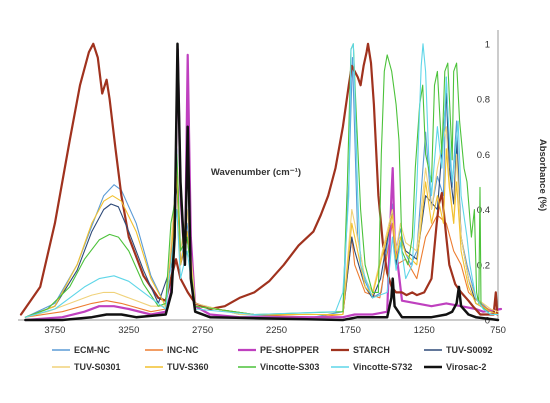 The height and width of the screenshot is (403, 550). Describe the element at coordinates (54, 330) in the screenshot. I see `x-tick-label: 3750` at that location.